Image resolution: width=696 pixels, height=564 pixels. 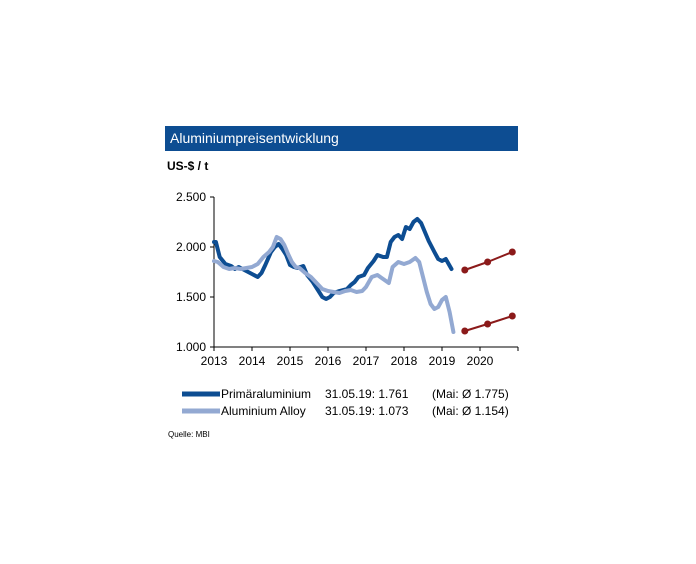 I want to click on y-tick-label: 1.000, so click(x=191, y=347).